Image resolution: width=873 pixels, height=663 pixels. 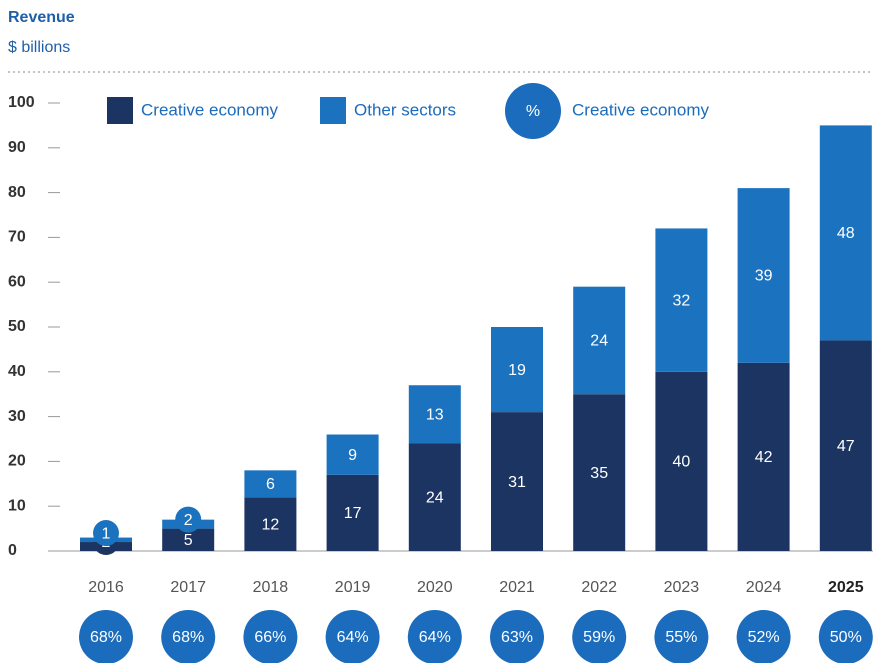 I want to click on share-label: 63%, so click(x=517, y=637).